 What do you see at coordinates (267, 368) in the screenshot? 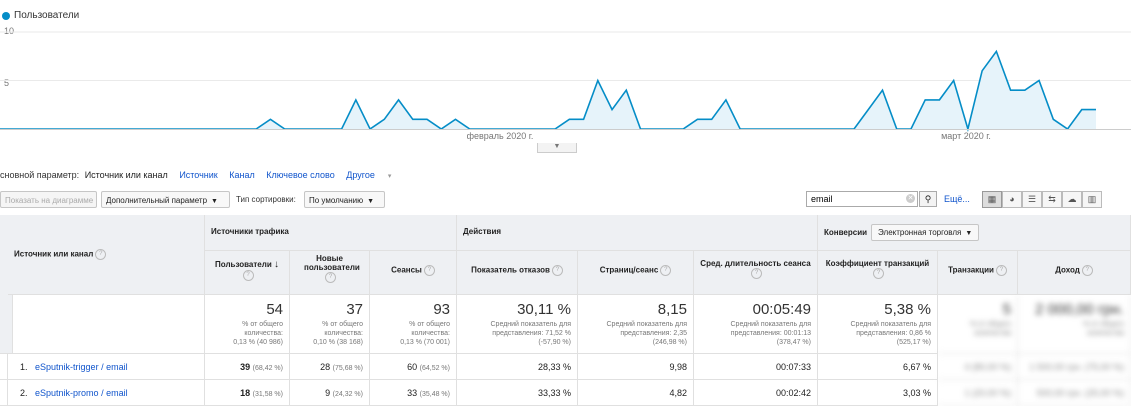
I see `users-percent: (68,42 %)` at bounding box center [267, 368].